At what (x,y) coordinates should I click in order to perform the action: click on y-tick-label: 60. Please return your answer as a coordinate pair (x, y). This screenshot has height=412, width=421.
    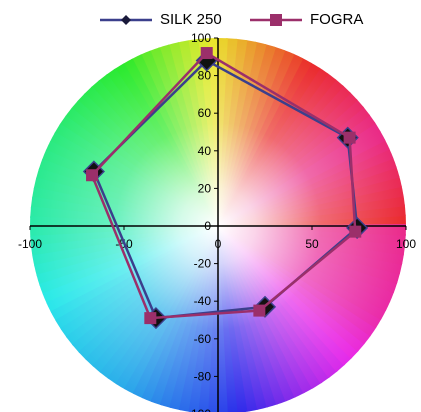
    Looking at the image, I should click on (205, 113).